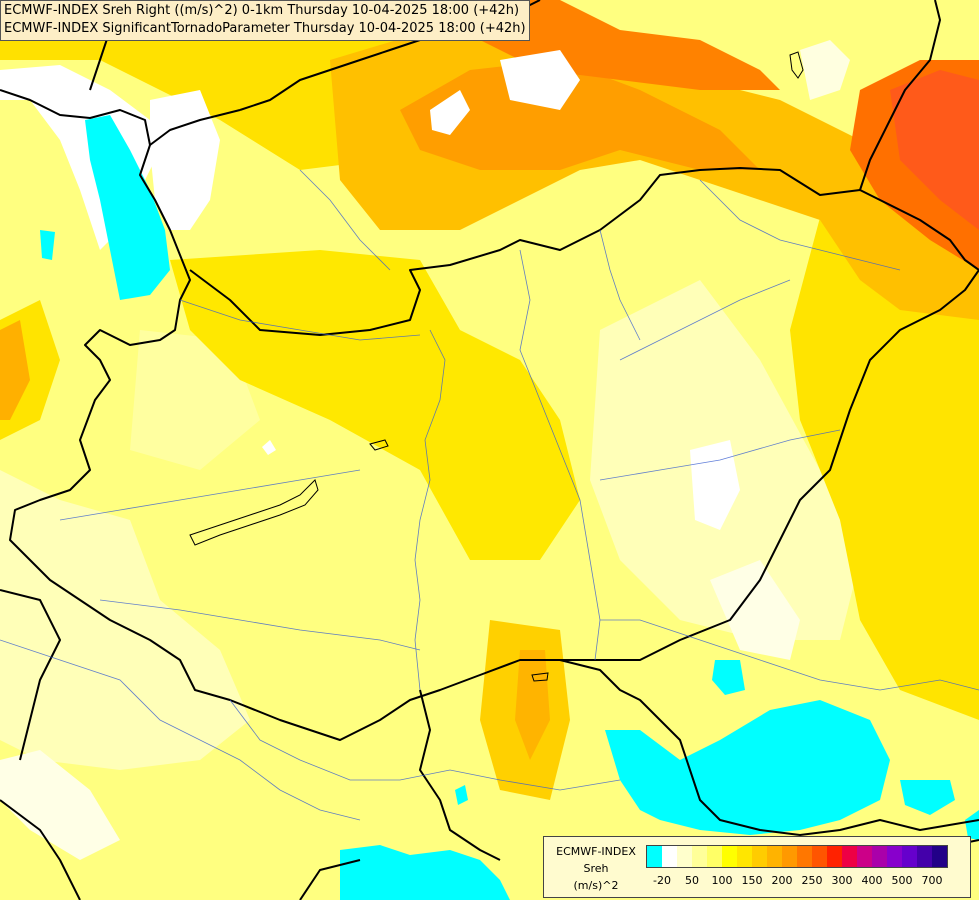  What do you see at coordinates (596, 885) in the screenshot?
I see `legend-unit: (m/s)^2` at bounding box center [596, 885].